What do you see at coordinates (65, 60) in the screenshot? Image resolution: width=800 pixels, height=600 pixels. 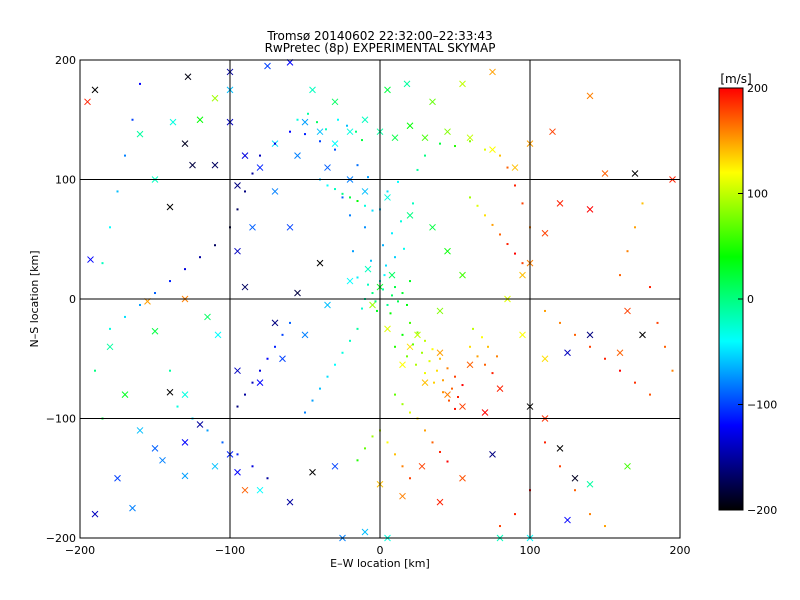 I see `y-tick-label: 200` at bounding box center [65, 60].